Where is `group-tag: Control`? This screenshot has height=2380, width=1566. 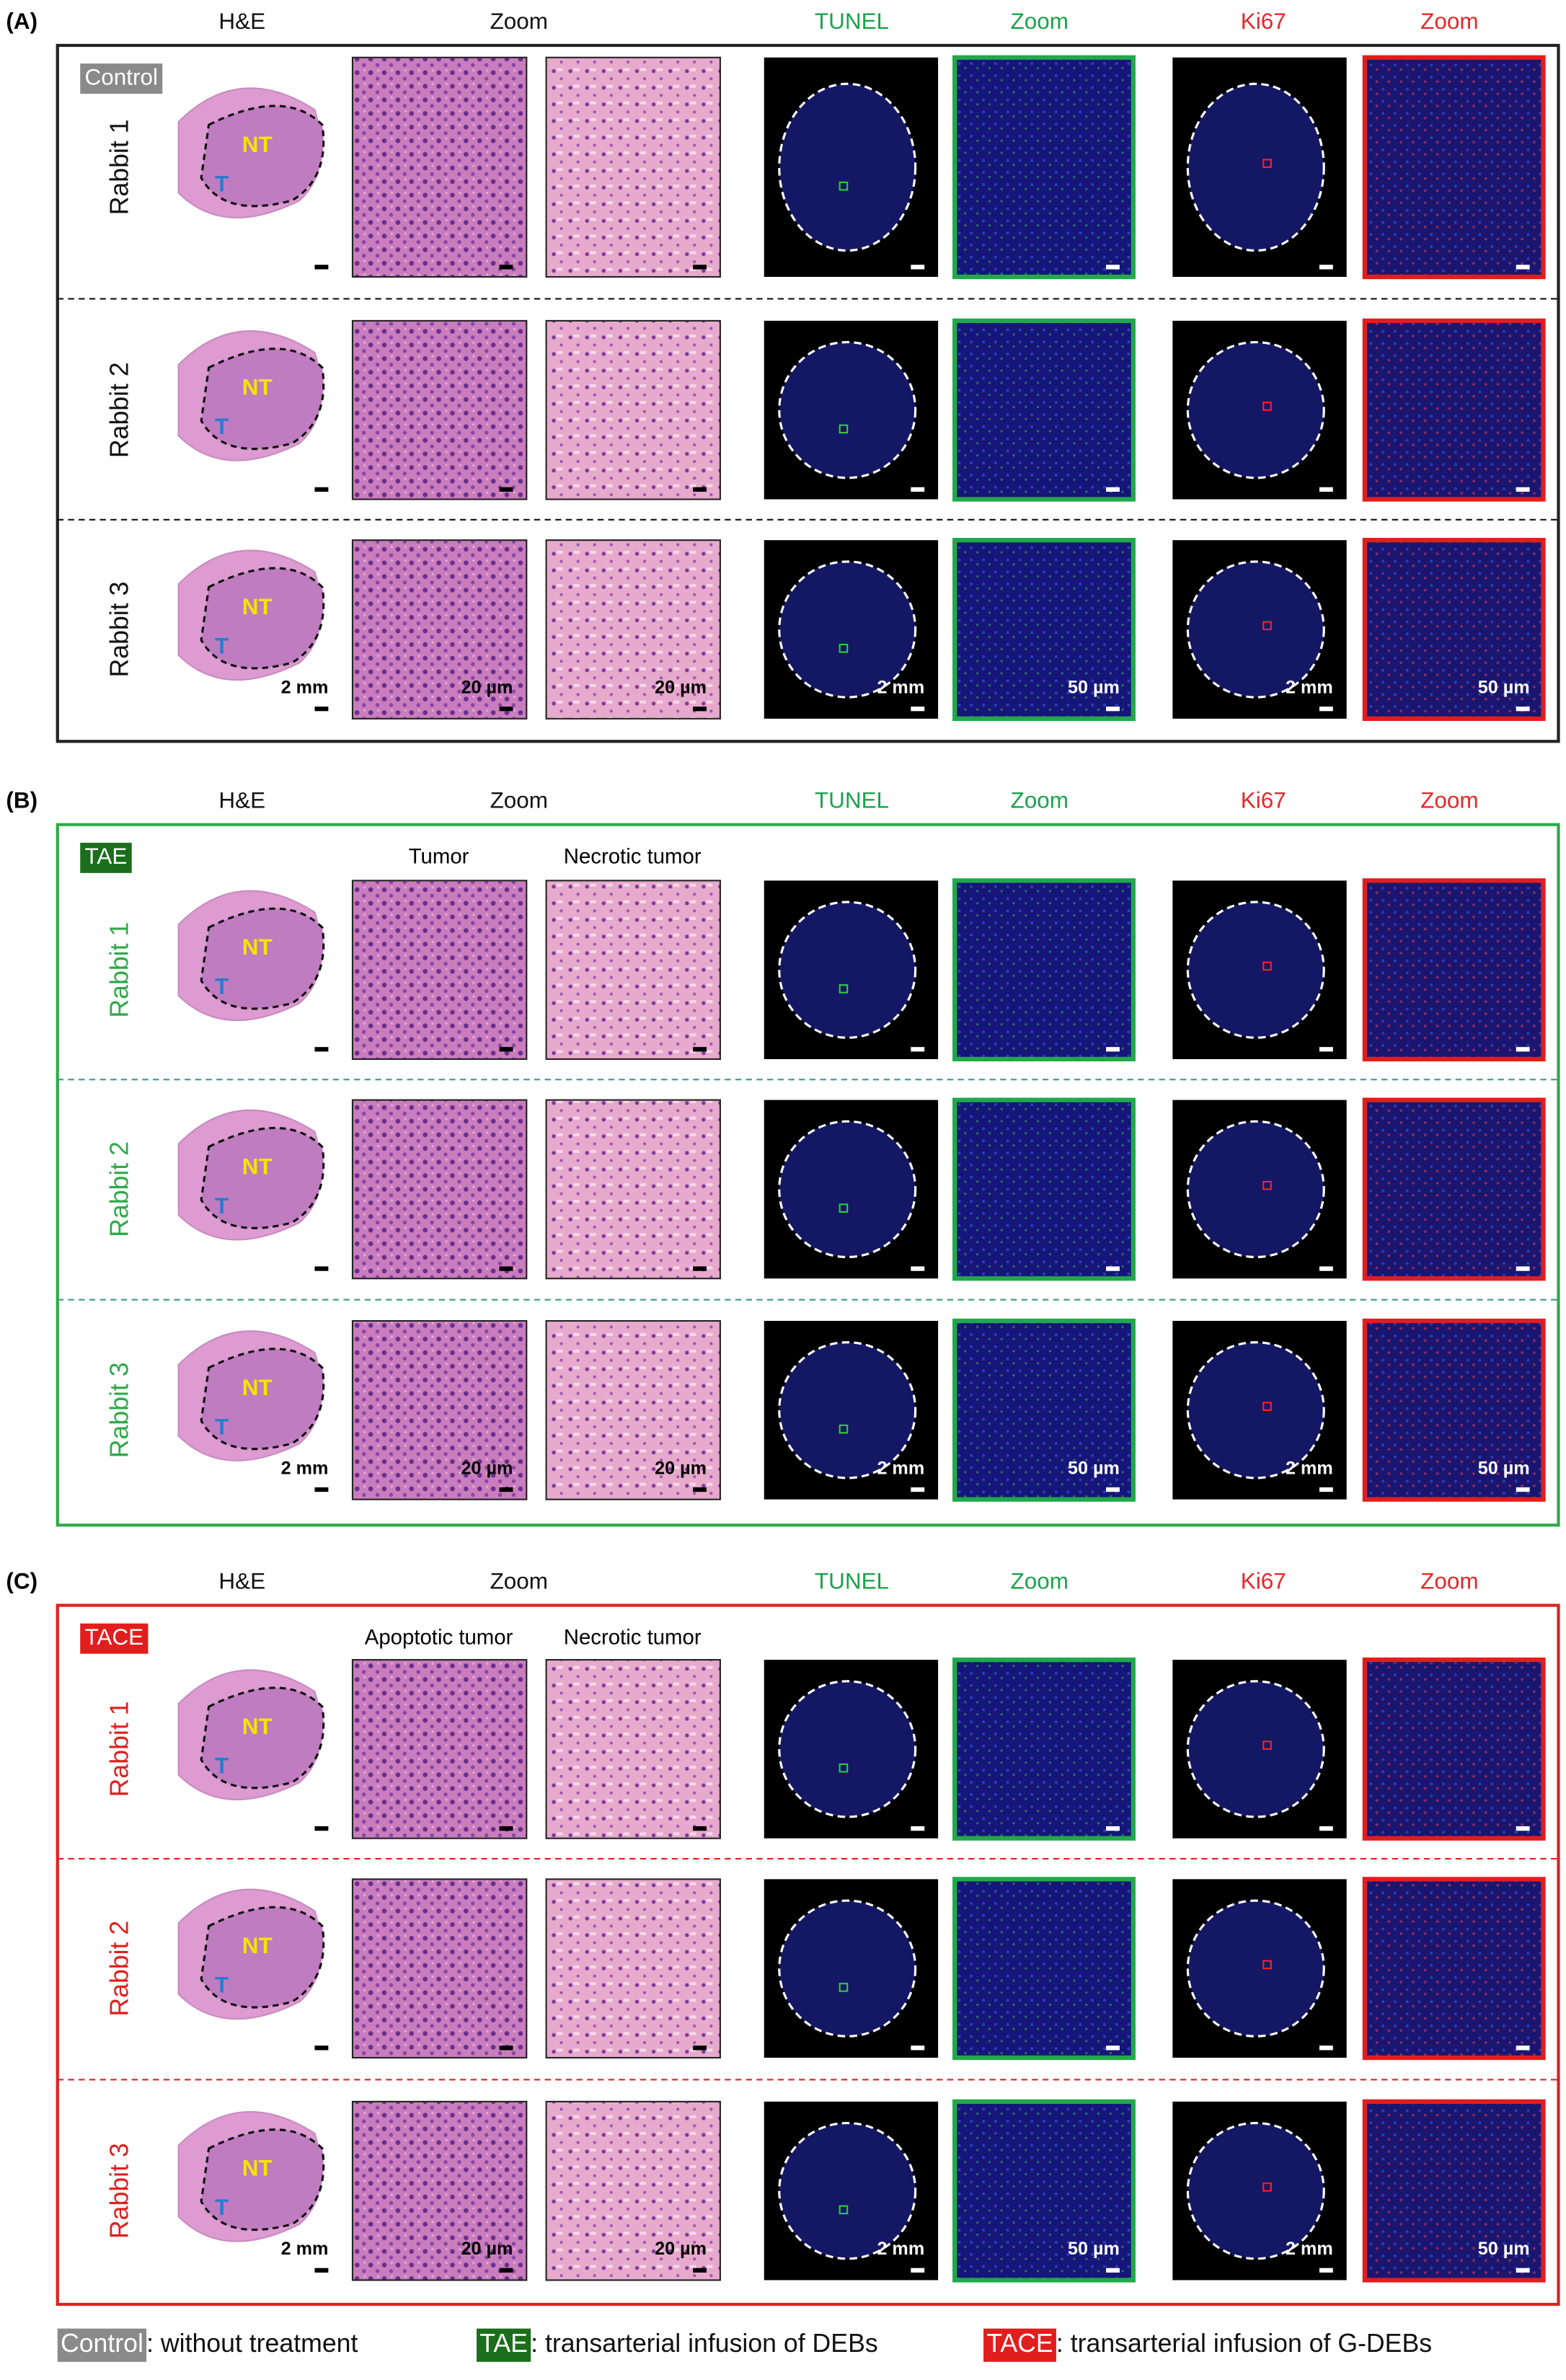 group-tag: Control is located at coordinates (121, 76).